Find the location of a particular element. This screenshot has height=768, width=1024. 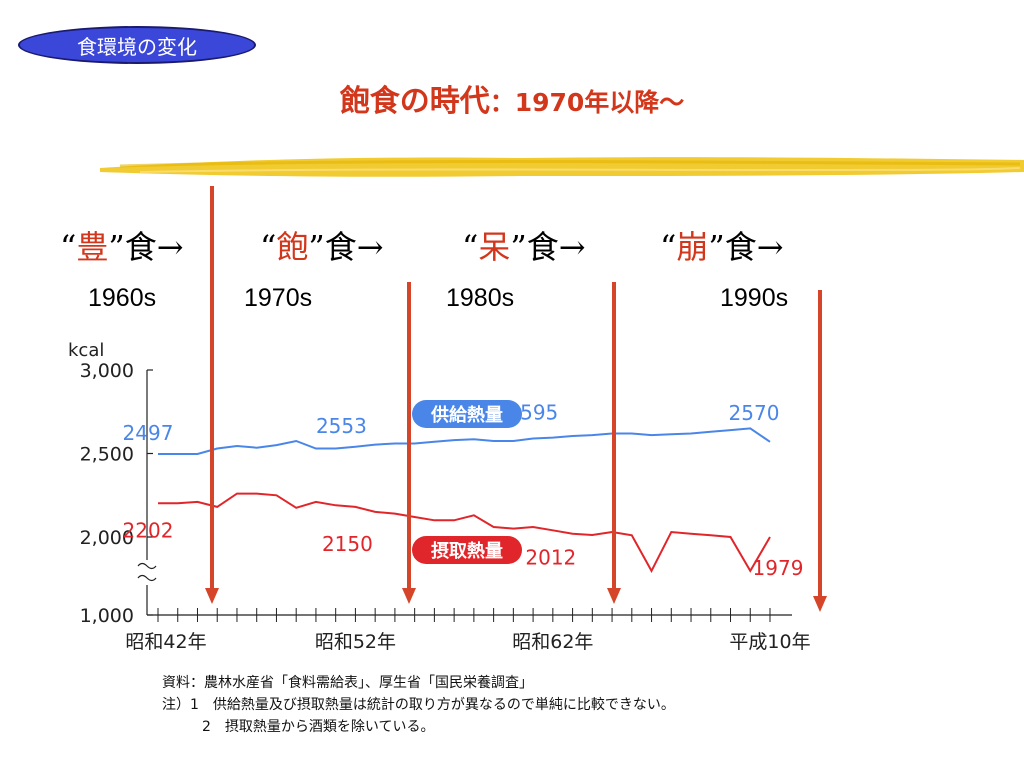

x-tick-label: 平成10年 is located at coordinates (769, 642).